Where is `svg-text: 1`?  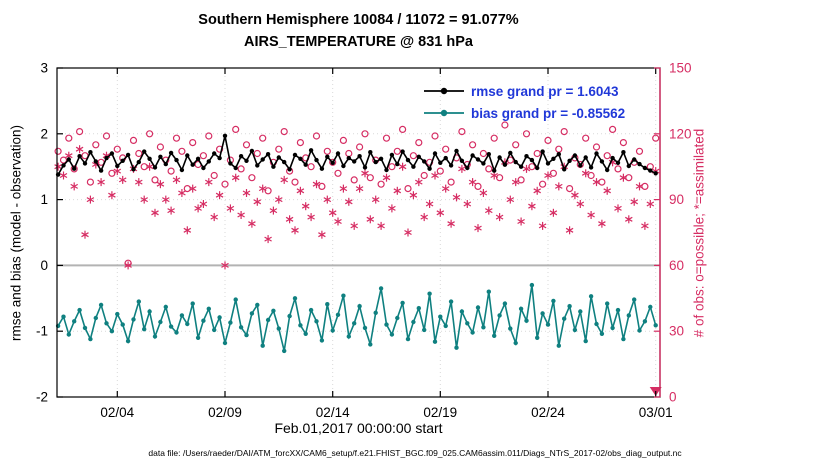 svg-text: 1 is located at coordinates (44, 199).